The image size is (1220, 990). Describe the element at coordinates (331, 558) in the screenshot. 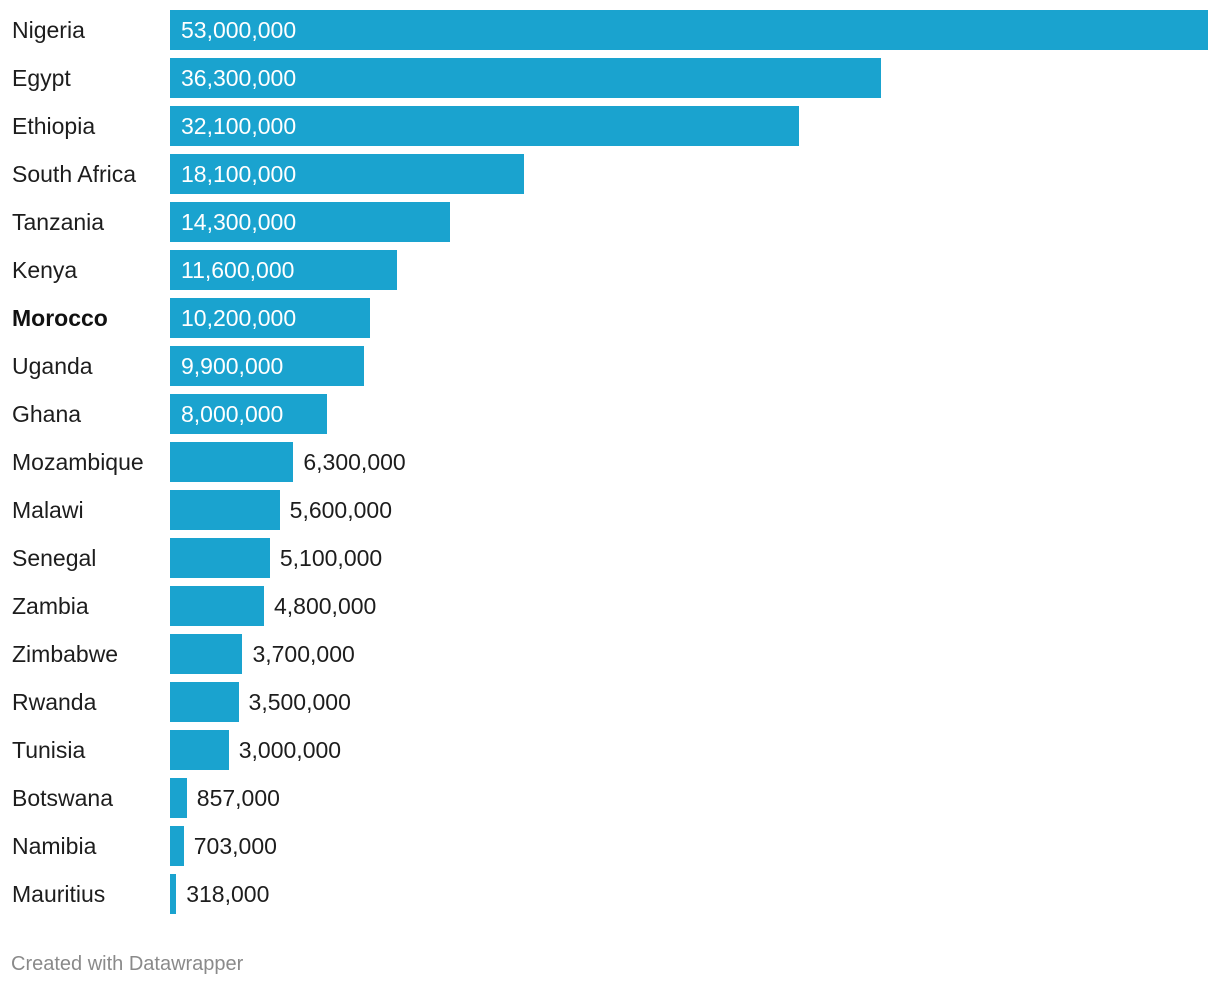

I see `value-label: 5,100,000` at that location.